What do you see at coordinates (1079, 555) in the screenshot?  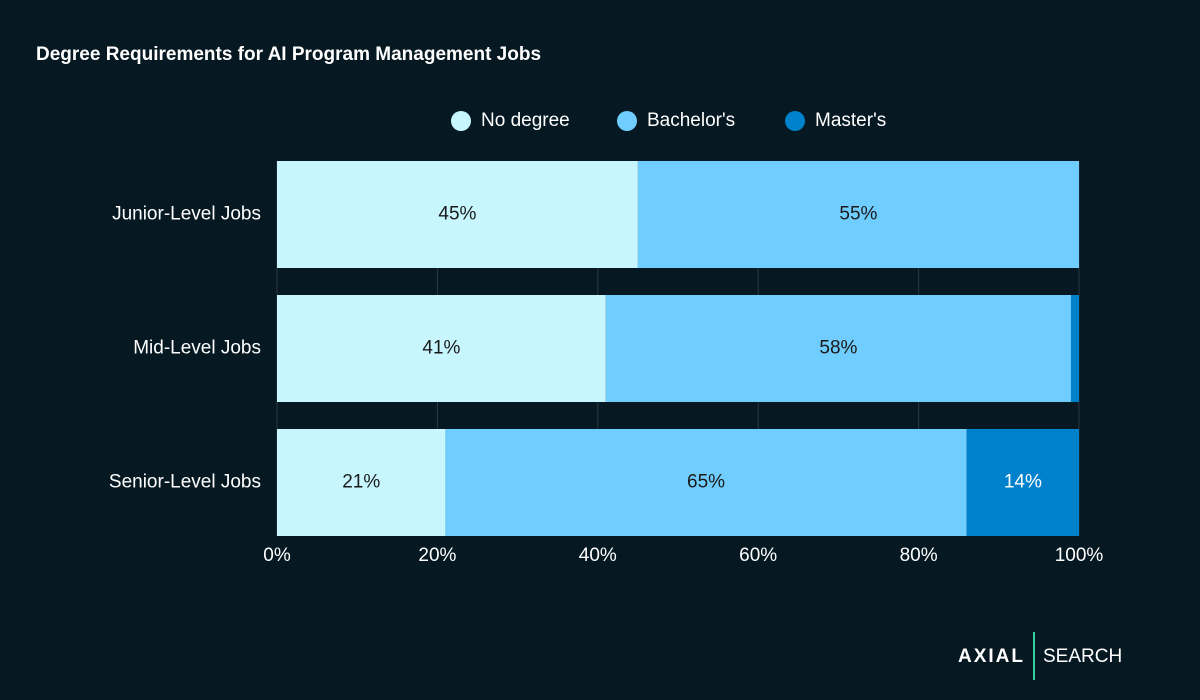 I see `x-tick-label: 100%` at bounding box center [1079, 555].